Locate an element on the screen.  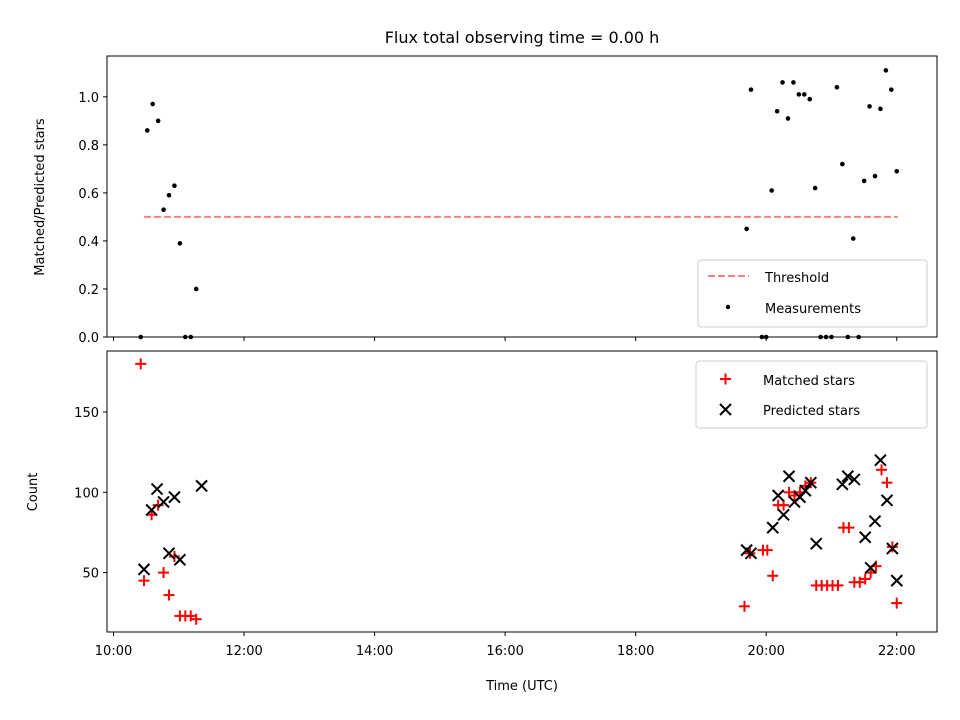
star-count-x-tick-label: 20:00 is located at coordinates (765, 651).